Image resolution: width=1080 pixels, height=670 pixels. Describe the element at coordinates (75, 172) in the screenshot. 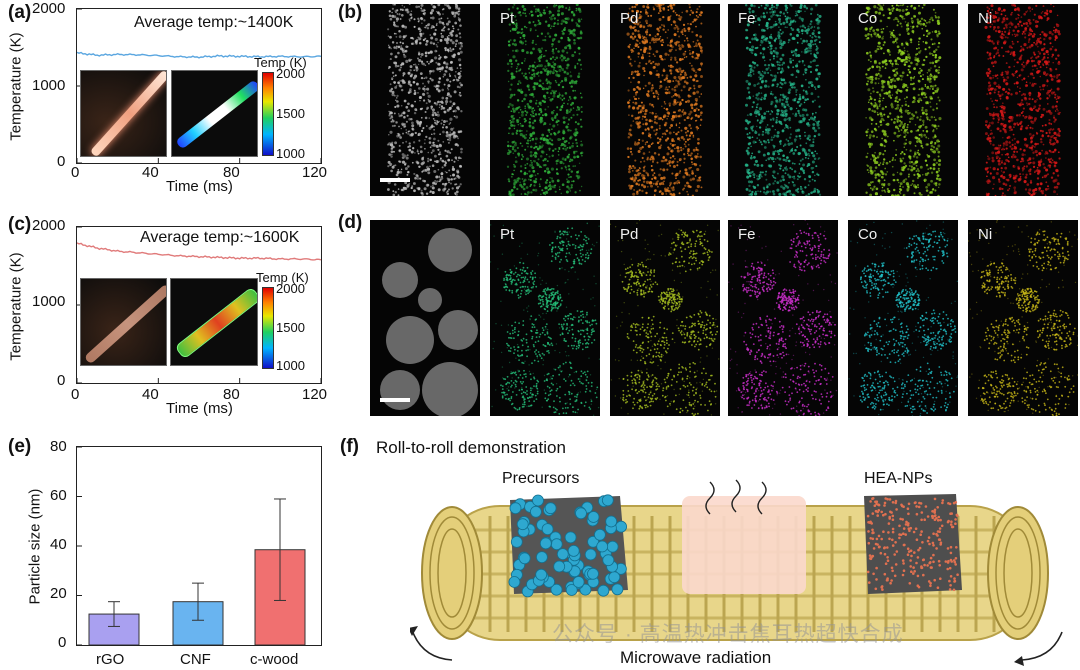

I see `panel-a-xtick: 0` at that location.